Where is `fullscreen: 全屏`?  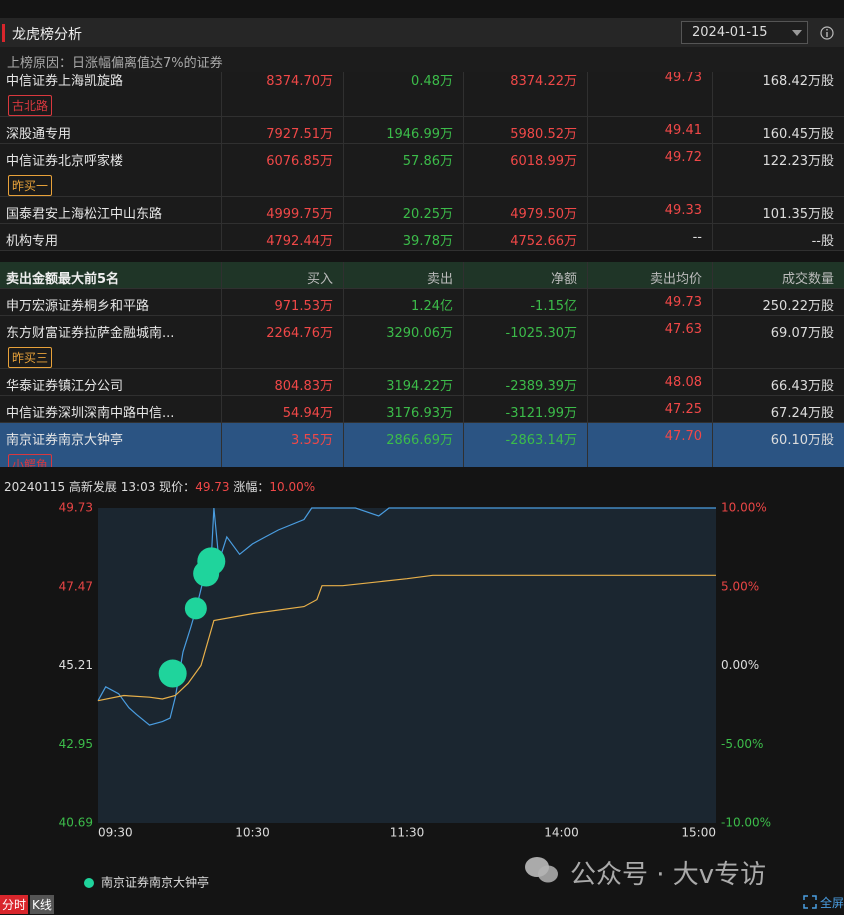
fullscreen: 全屏 is located at coordinates (832, 903).